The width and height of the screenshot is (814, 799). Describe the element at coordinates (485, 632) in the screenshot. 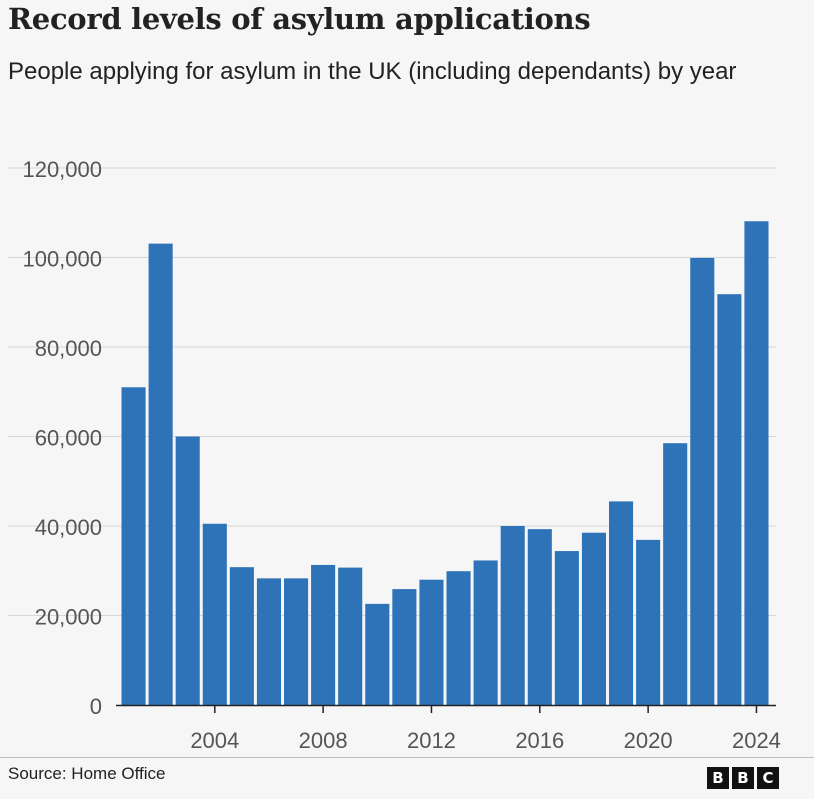

I see `bar-2014` at that location.